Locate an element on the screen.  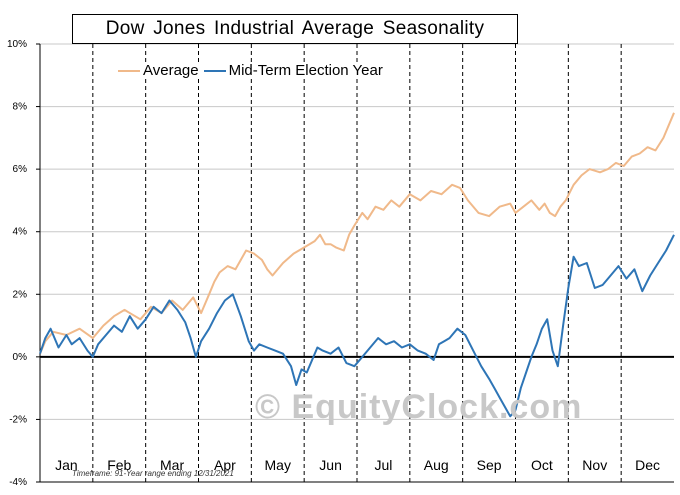
month-label: Oct is located at coordinates (542, 465).